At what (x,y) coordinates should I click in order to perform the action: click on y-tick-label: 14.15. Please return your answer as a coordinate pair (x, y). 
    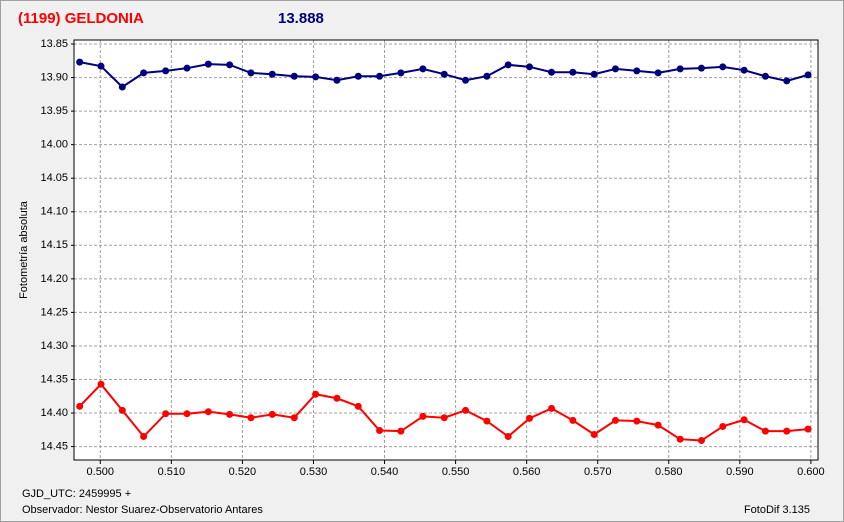
    Looking at the image, I should click on (54, 245).